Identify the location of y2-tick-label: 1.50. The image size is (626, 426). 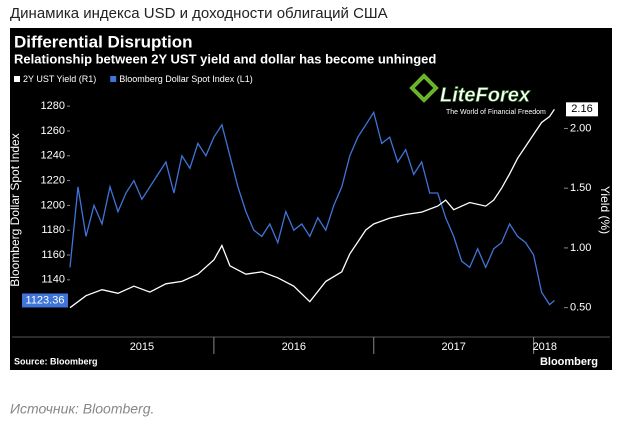
(580, 188).